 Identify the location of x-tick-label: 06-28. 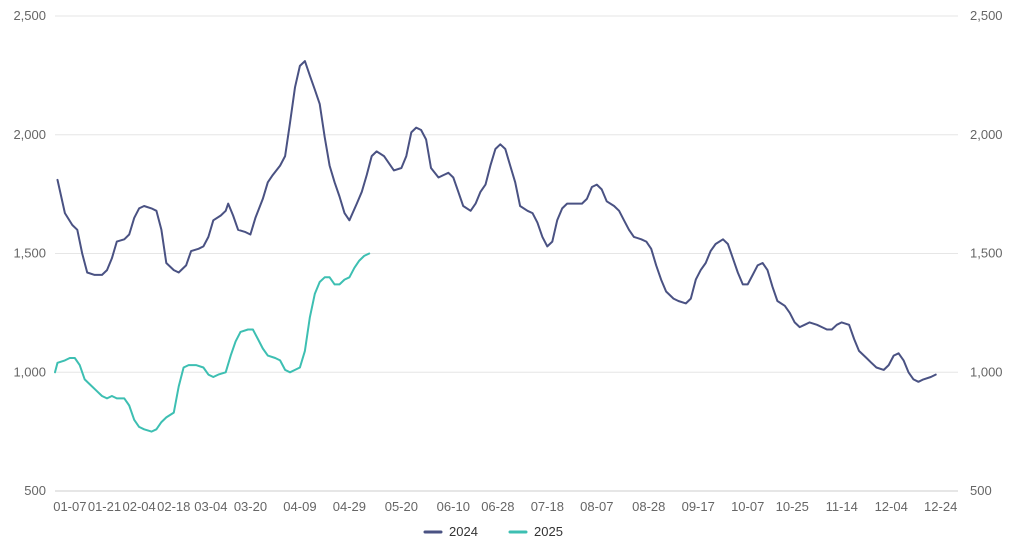
(497, 506).